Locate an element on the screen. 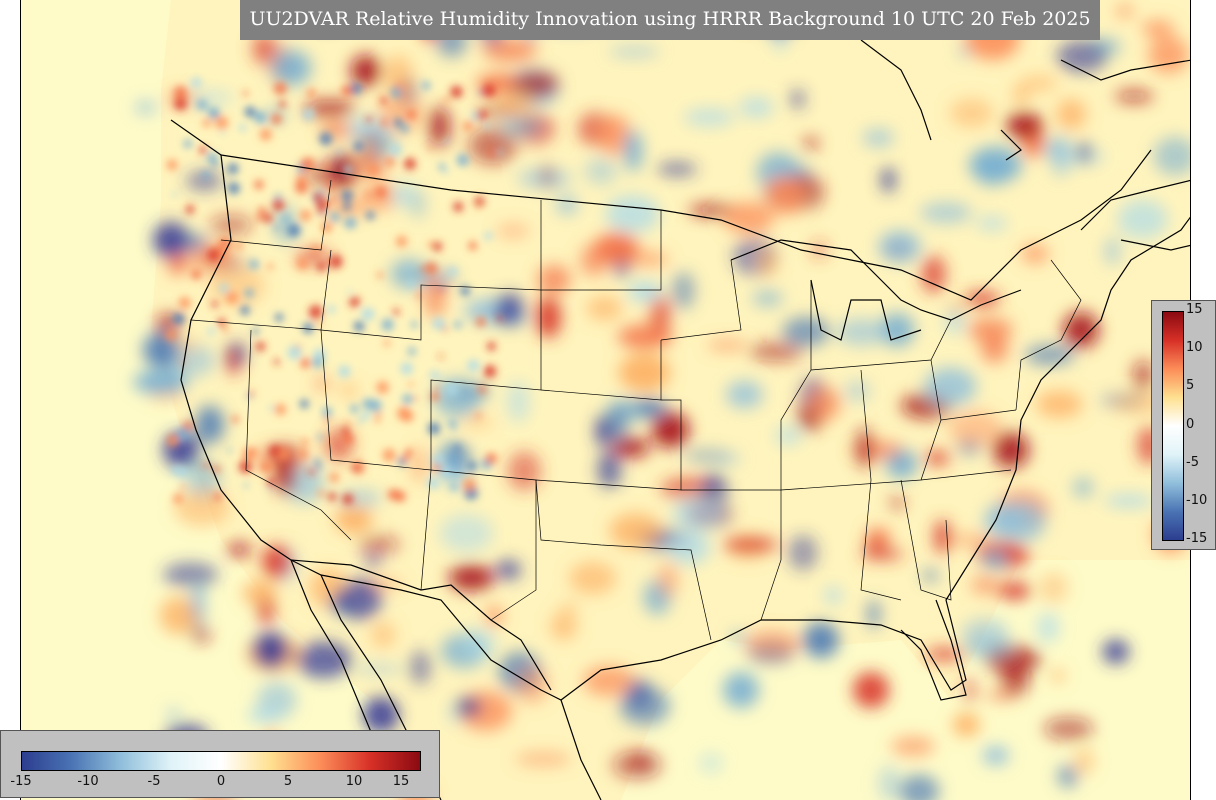 Image resolution: width=1216 pixels, height=800 pixels. great-lakes is located at coordinates (876, 290).